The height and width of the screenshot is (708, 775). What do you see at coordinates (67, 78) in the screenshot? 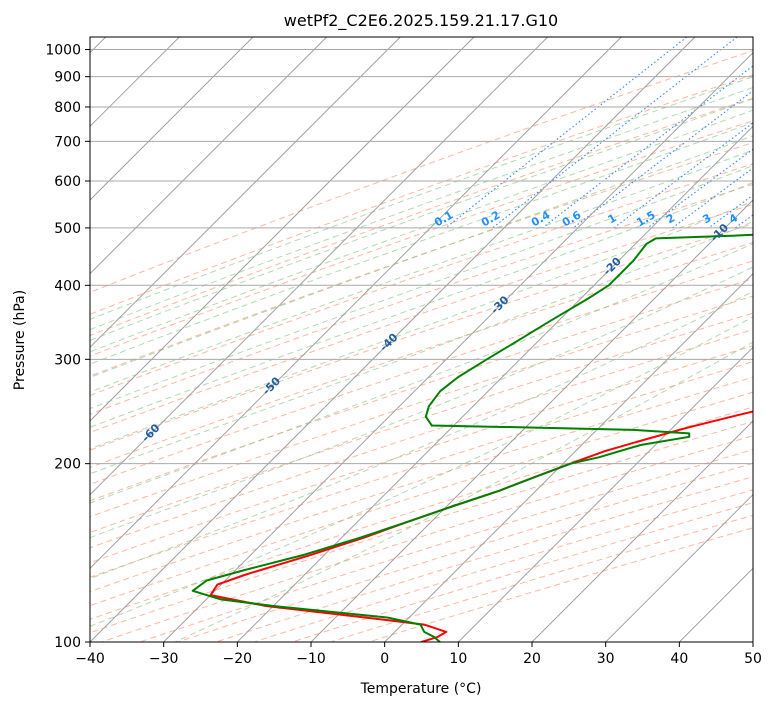
I see `y-tick-label: 900` at bounding box center [67, 78].